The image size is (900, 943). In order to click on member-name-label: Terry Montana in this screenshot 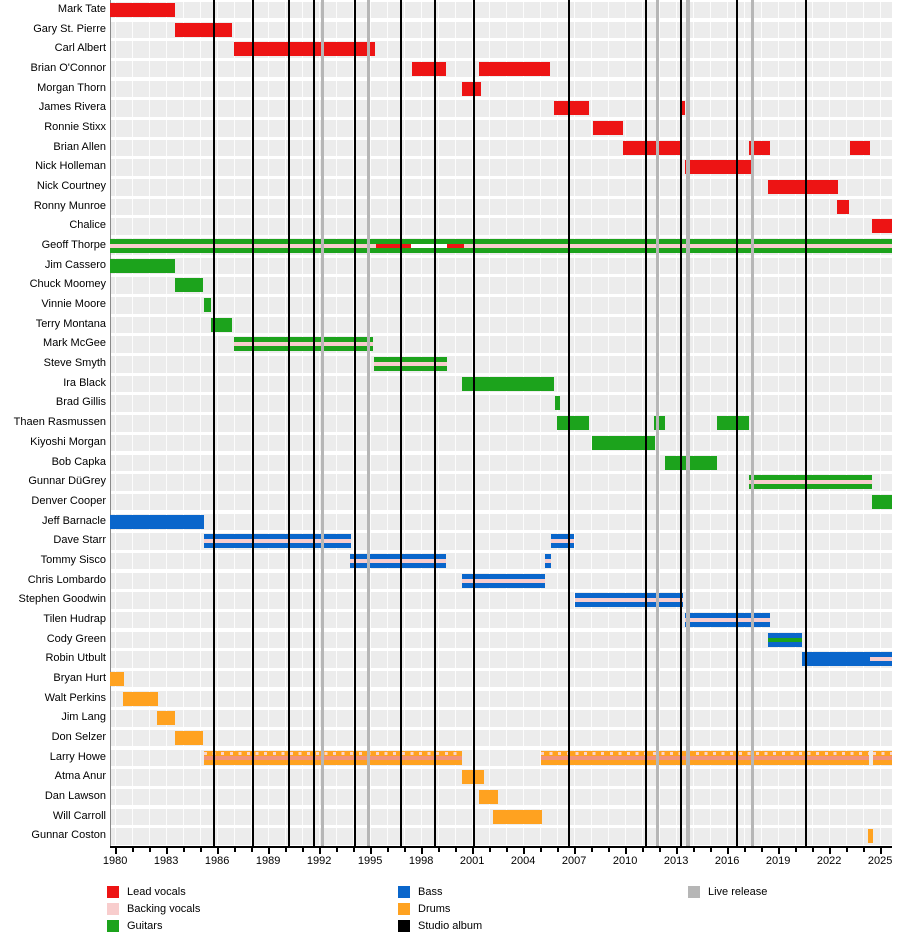, I will do `click(70, 323)`.